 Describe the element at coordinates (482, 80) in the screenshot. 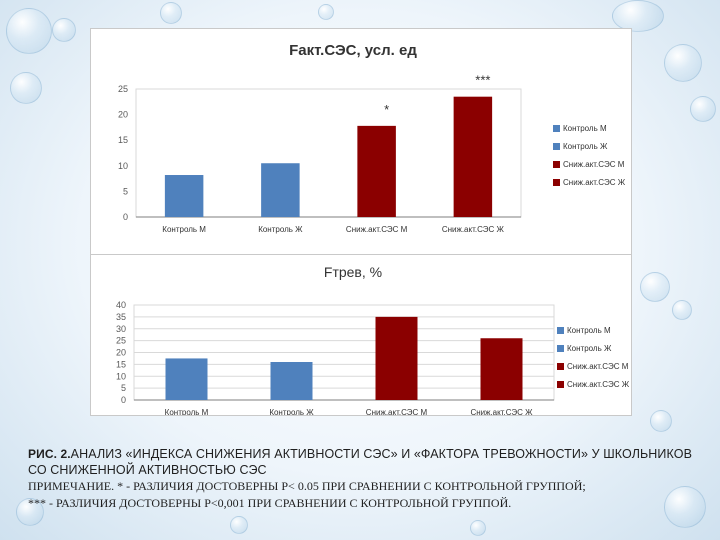

I see `significance-marker: ***` at that location.